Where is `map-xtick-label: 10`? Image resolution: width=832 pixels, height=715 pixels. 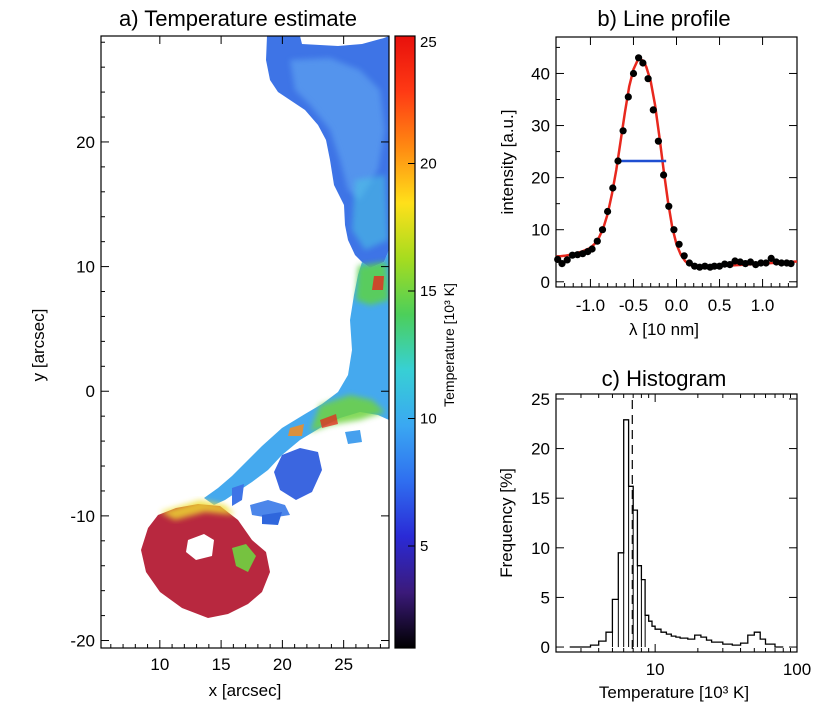 map-xtick-label: 10 is located at coordinates (159, 664).